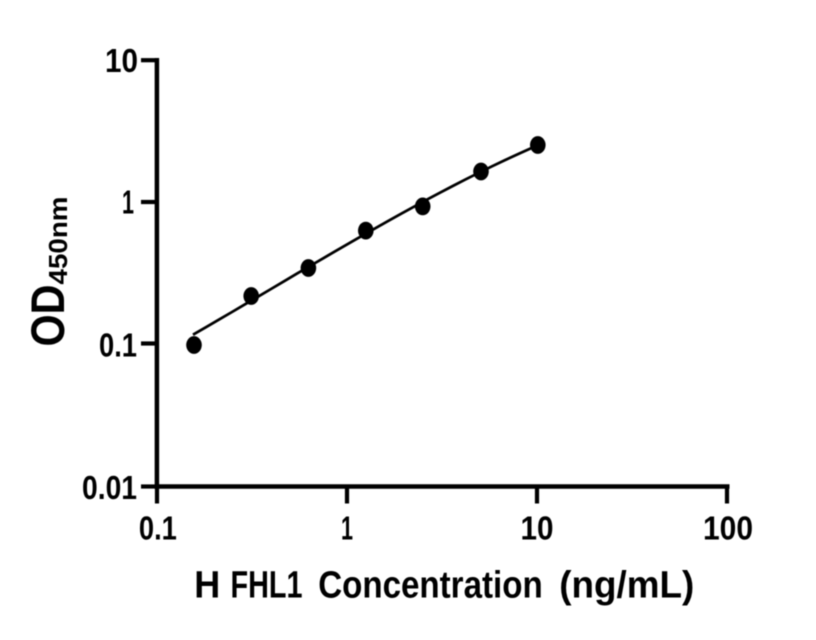 The width and height of the screenshot is (816, 640). Describe the element at coordinates (58, 241) in the screenshot. I see `svg-text: 450nm` at that location.